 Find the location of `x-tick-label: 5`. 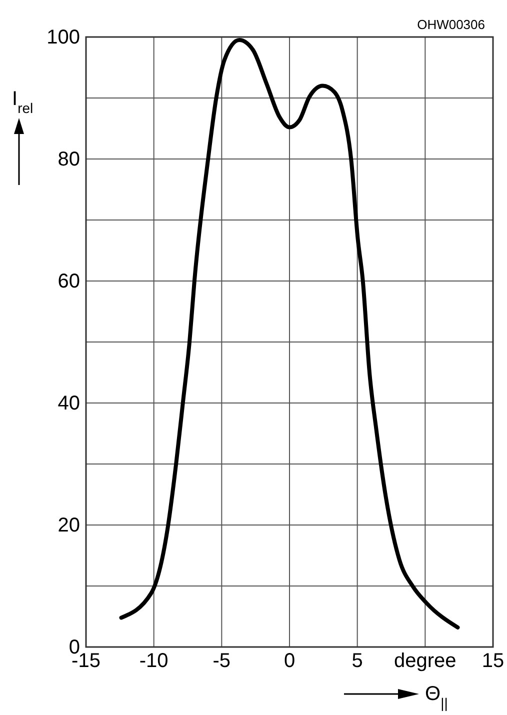

x-tick-label: 5 is located at coordinates (357, 661).